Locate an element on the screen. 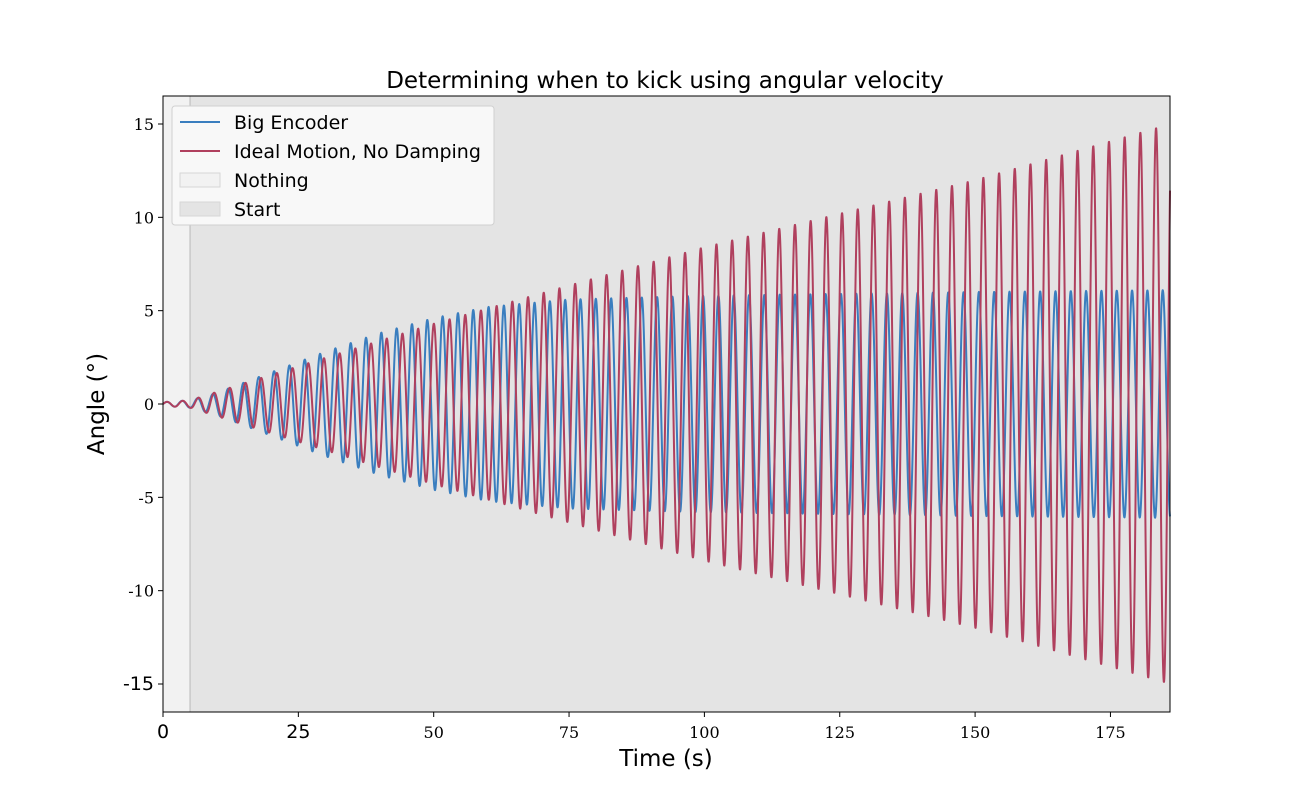 This screenshot has height=800, width=1300. x-tick-label: 25 is located at coordinates (298, 732).